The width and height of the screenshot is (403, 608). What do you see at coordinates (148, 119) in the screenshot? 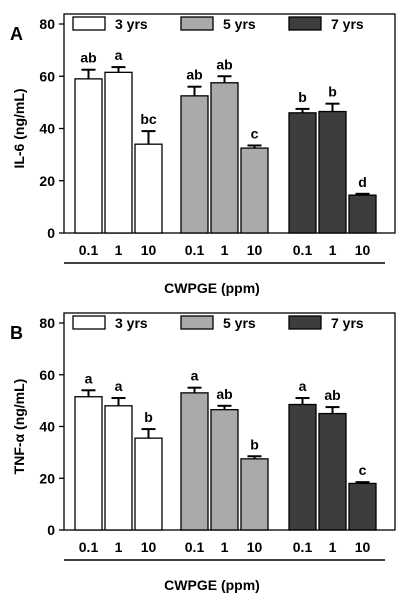
I see `significance-label: bc` at bounding box center [148, 119].